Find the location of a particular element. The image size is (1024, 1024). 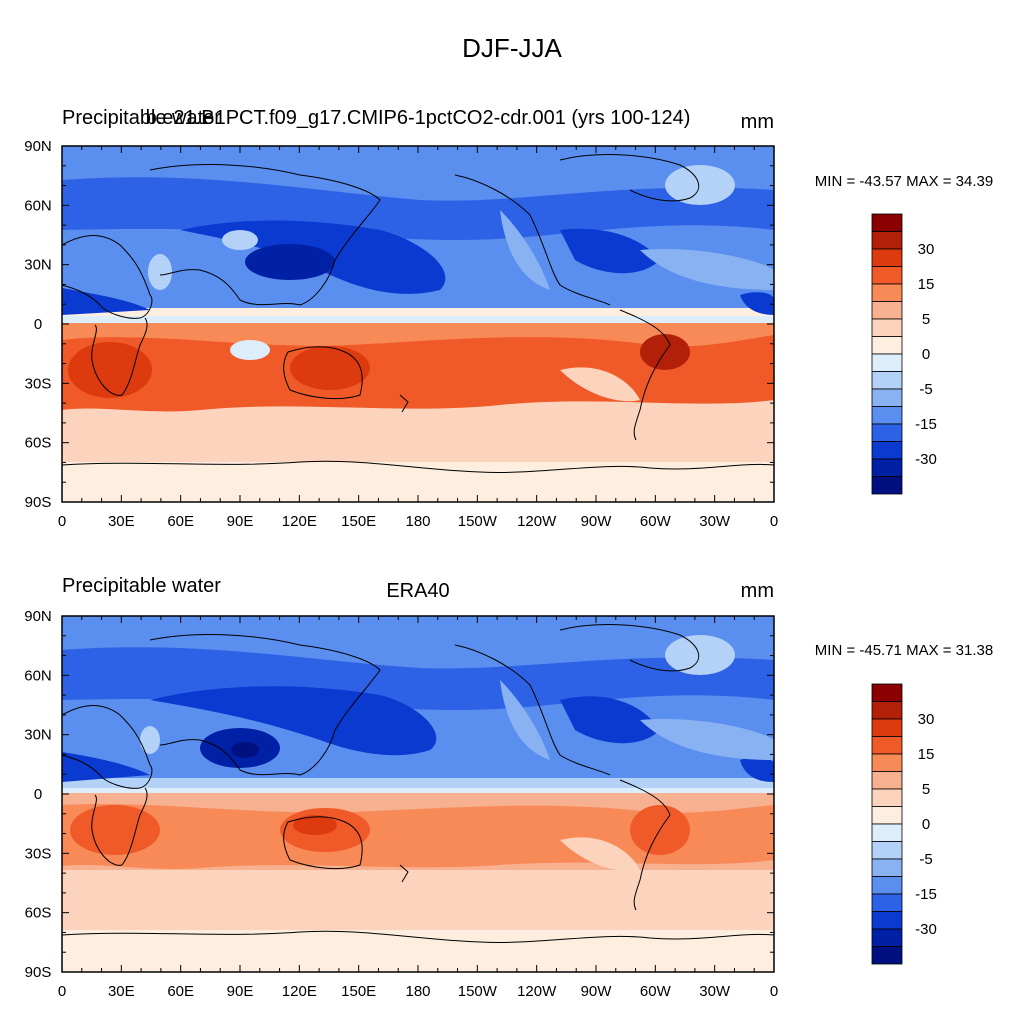

panel-2-colorbar: 30 15 5 0 -5 -15 -30 is located at coordinates (904, 824).